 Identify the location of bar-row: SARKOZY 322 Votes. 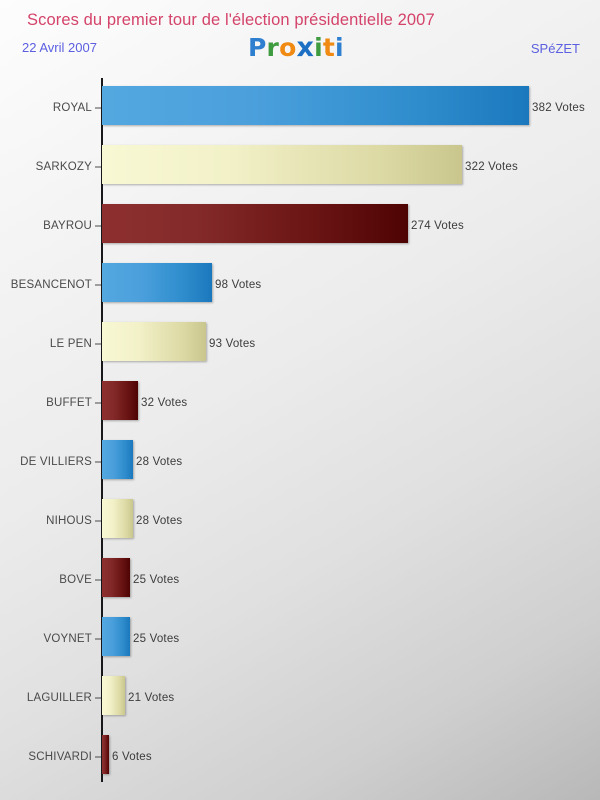
(300, 166).